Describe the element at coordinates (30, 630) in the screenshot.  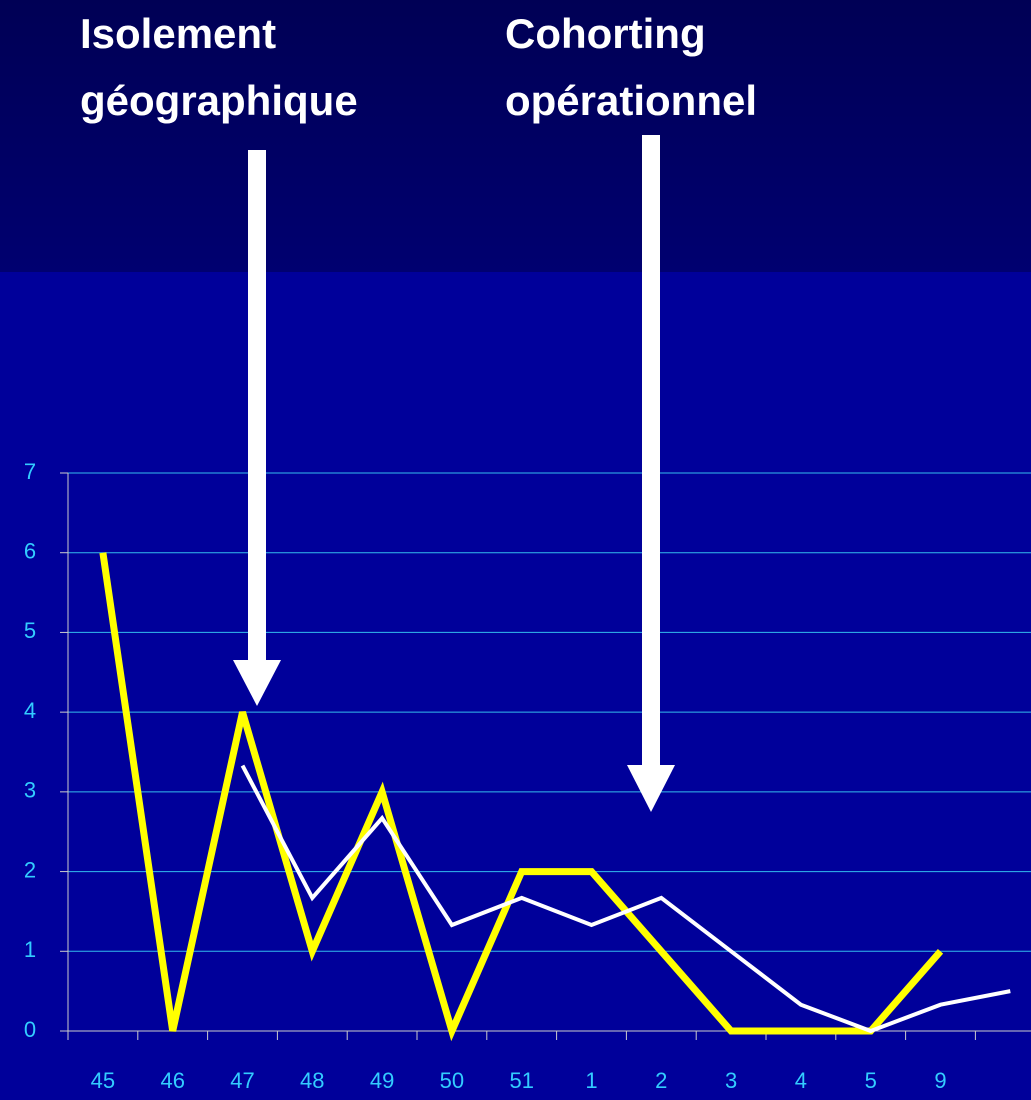
I see `y-tick-label: 5` at that location.